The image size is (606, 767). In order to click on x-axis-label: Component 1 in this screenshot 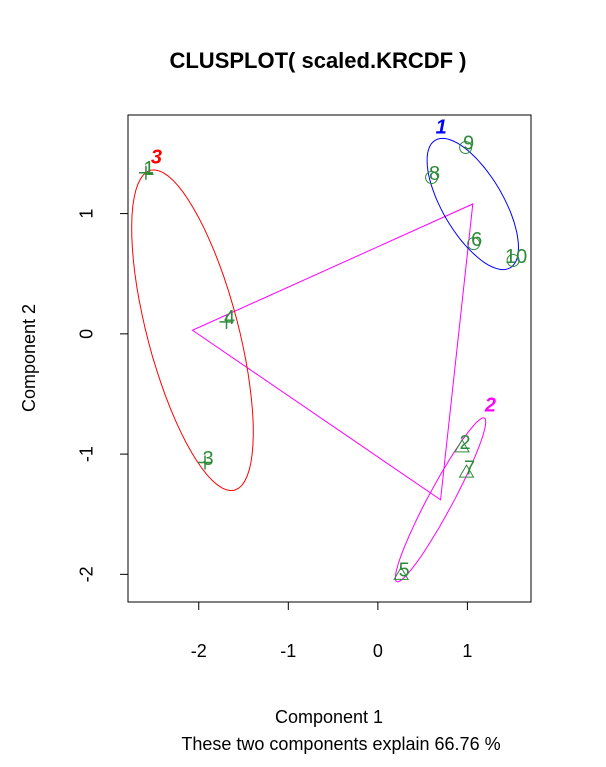, I will do `click(329, 717)`.